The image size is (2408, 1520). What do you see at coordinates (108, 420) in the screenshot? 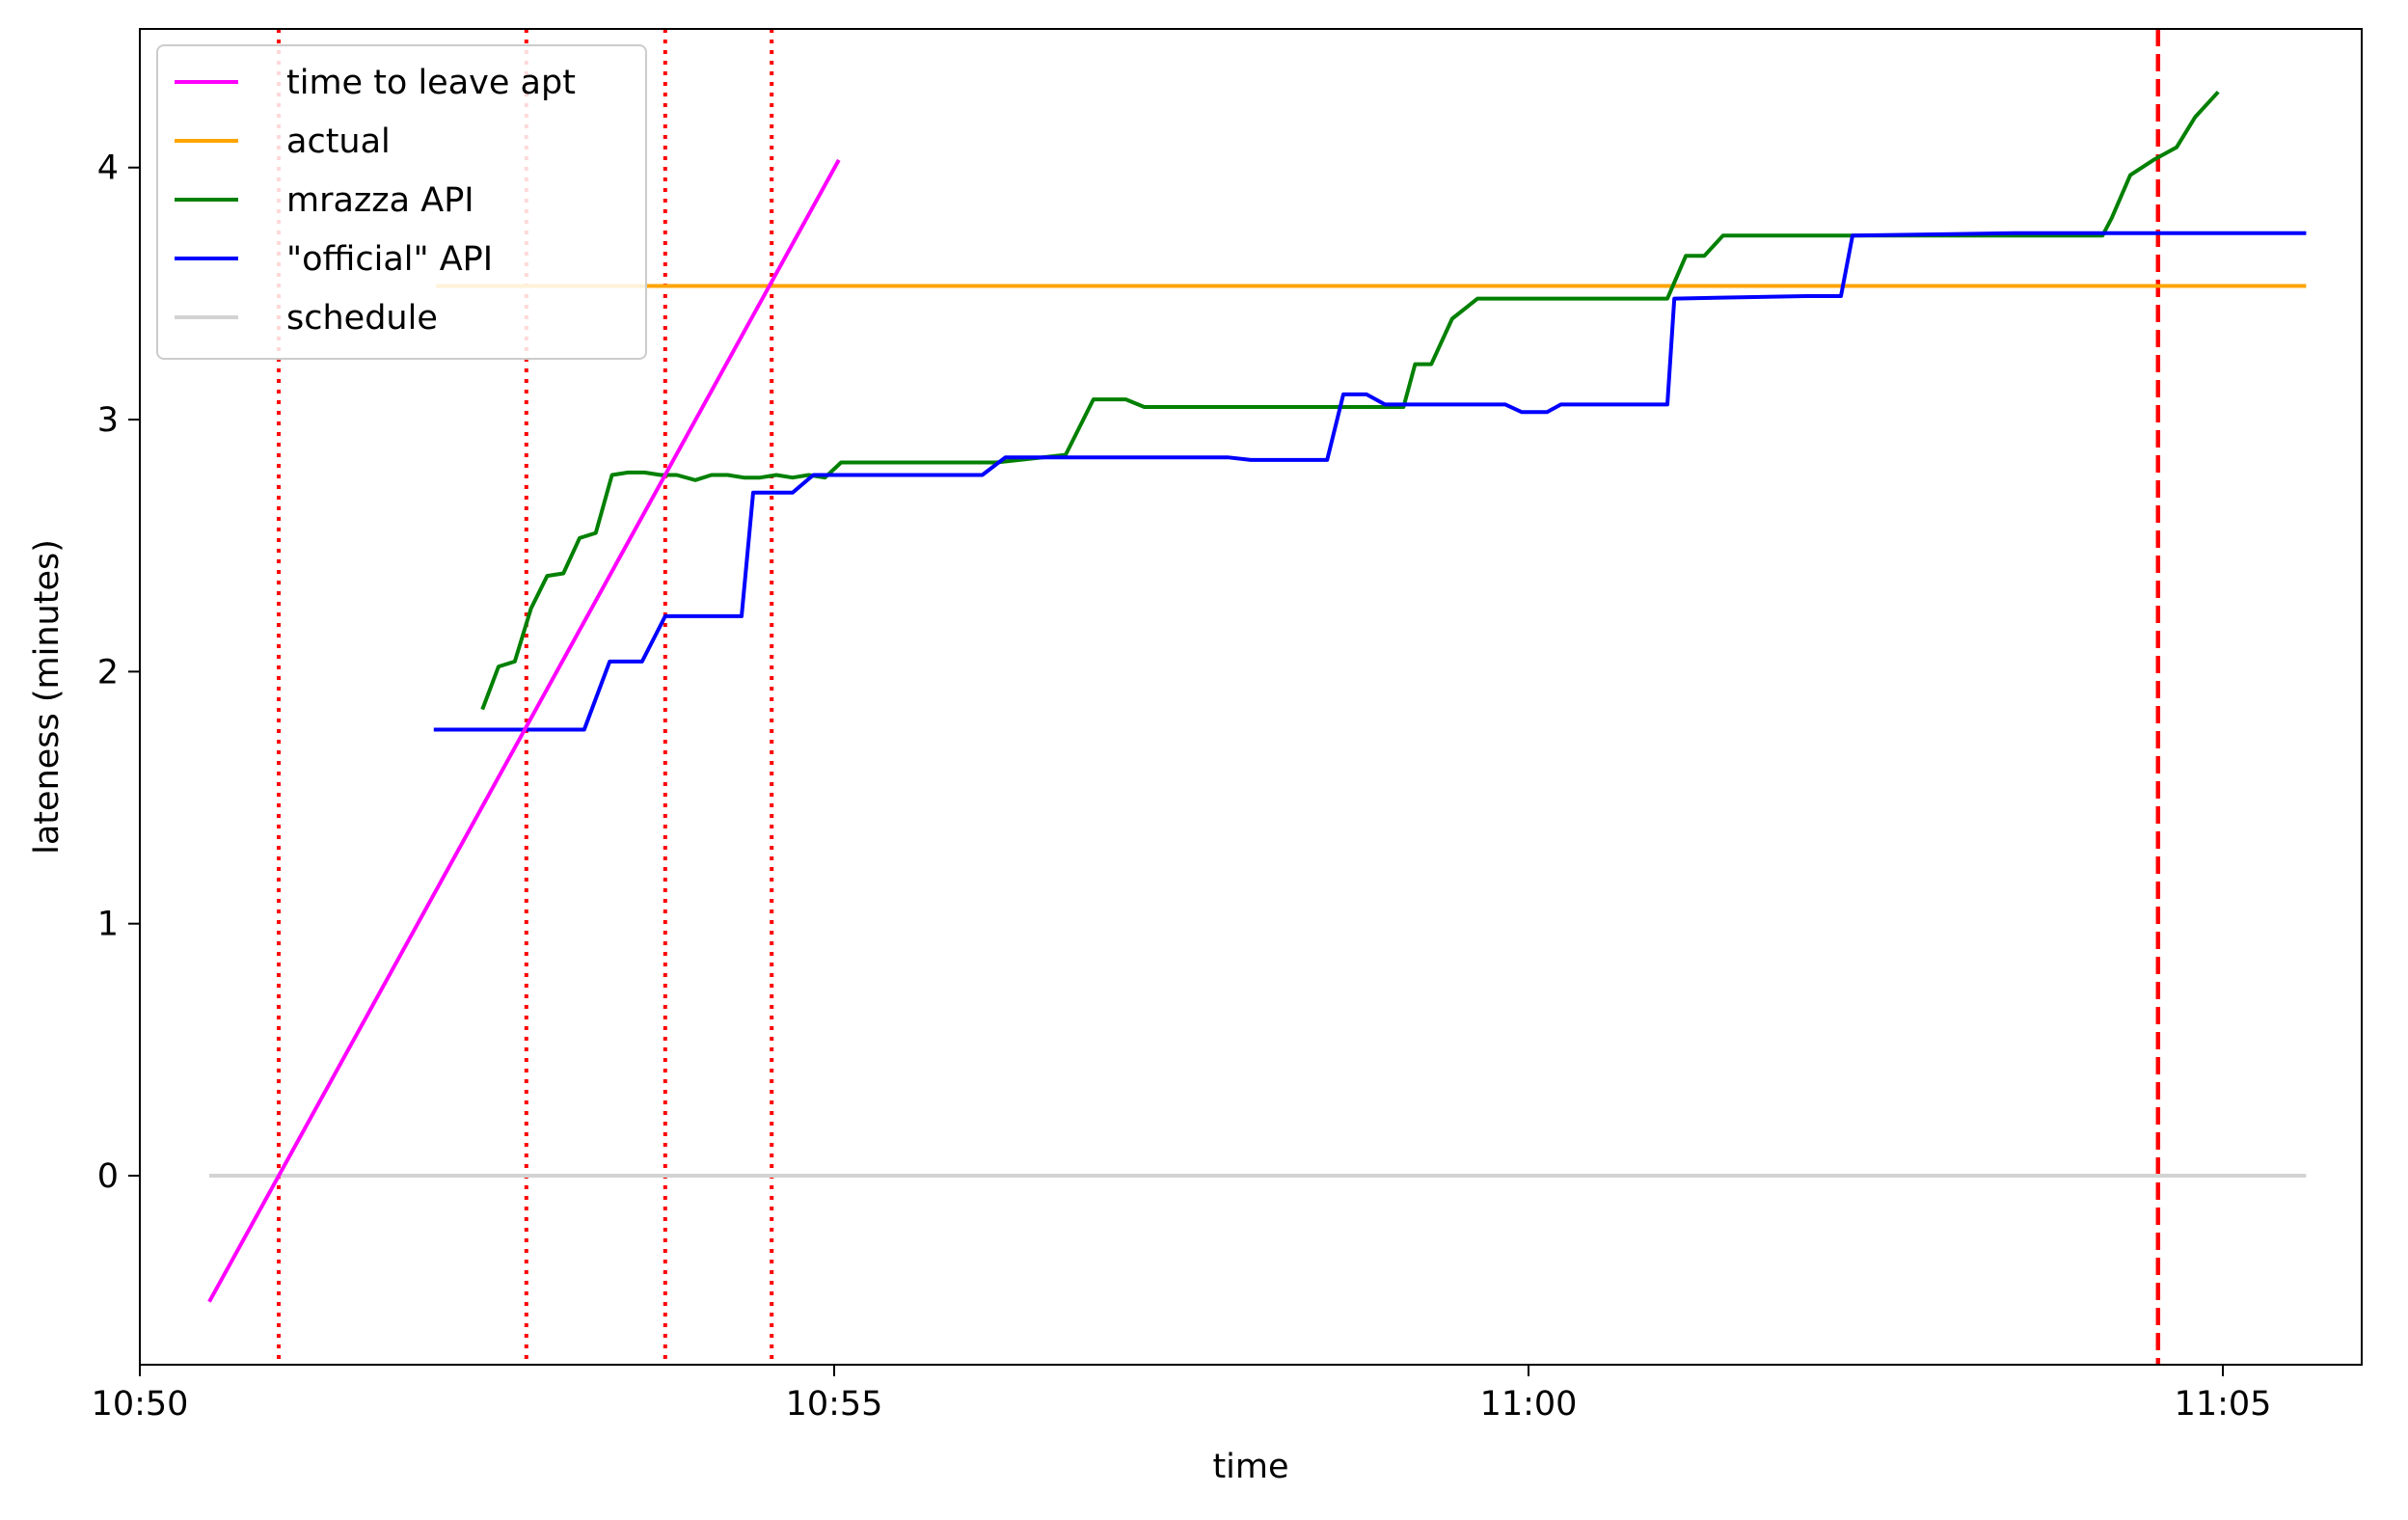
I see `y-tick-label-4: 3` at bounding box center [108, 420].